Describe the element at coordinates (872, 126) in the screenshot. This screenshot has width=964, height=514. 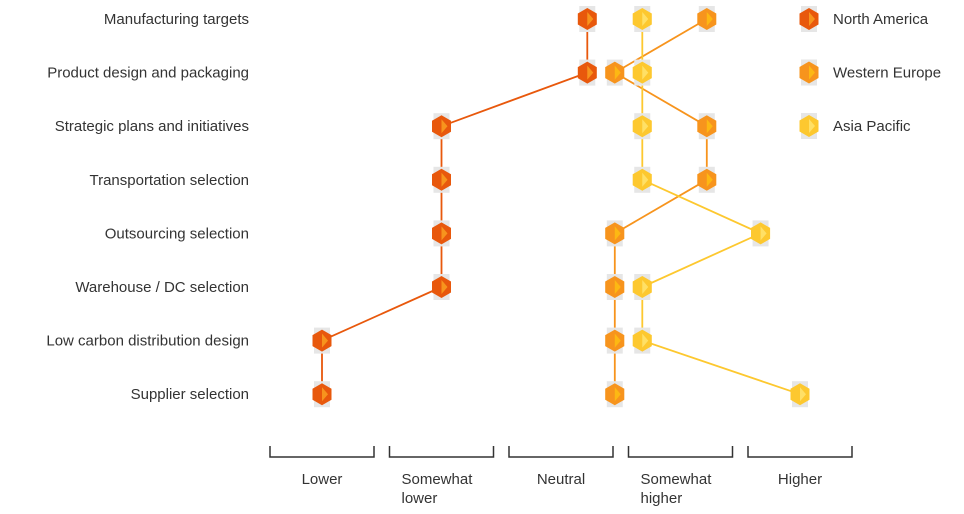
I see `legend-label: Asia Pacific` at that location.